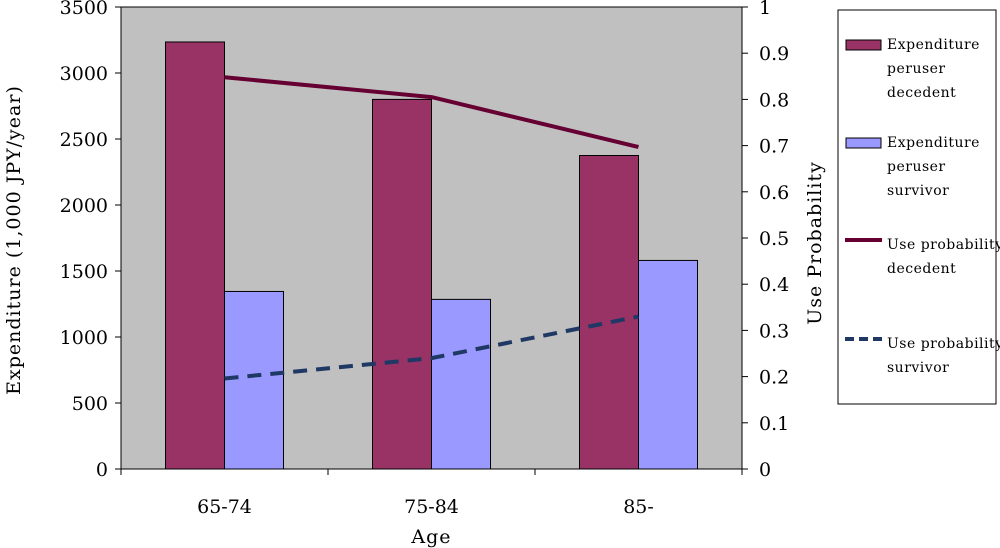  What do you see at coordinates (774, 378) in the screenshot?
I see `y-tick-label-right: 0.2` at bounding box center [774, 378].